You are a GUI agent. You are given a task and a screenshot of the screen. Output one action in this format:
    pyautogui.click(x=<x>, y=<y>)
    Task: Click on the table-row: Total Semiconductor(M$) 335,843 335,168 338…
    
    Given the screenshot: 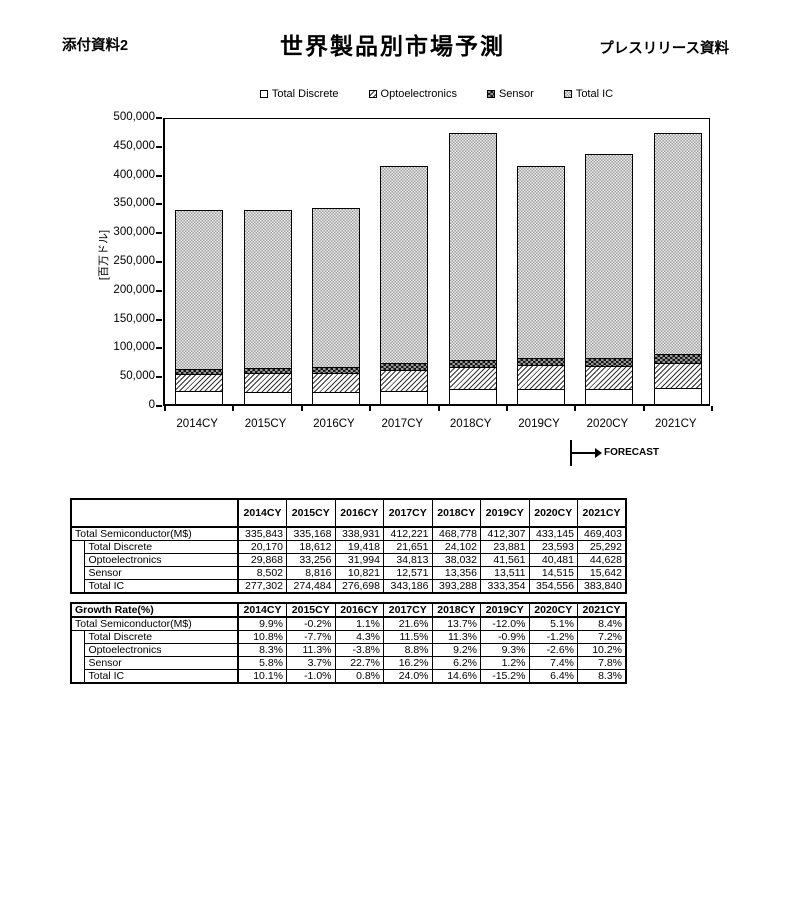 What is the action you would take?
    pyautogui.click(x=348, y=533)
    